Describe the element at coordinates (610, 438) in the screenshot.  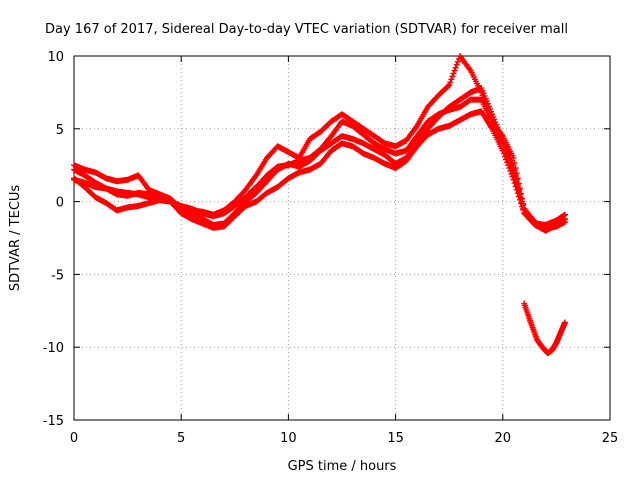
I see `x-tick-label: 25` at that location.